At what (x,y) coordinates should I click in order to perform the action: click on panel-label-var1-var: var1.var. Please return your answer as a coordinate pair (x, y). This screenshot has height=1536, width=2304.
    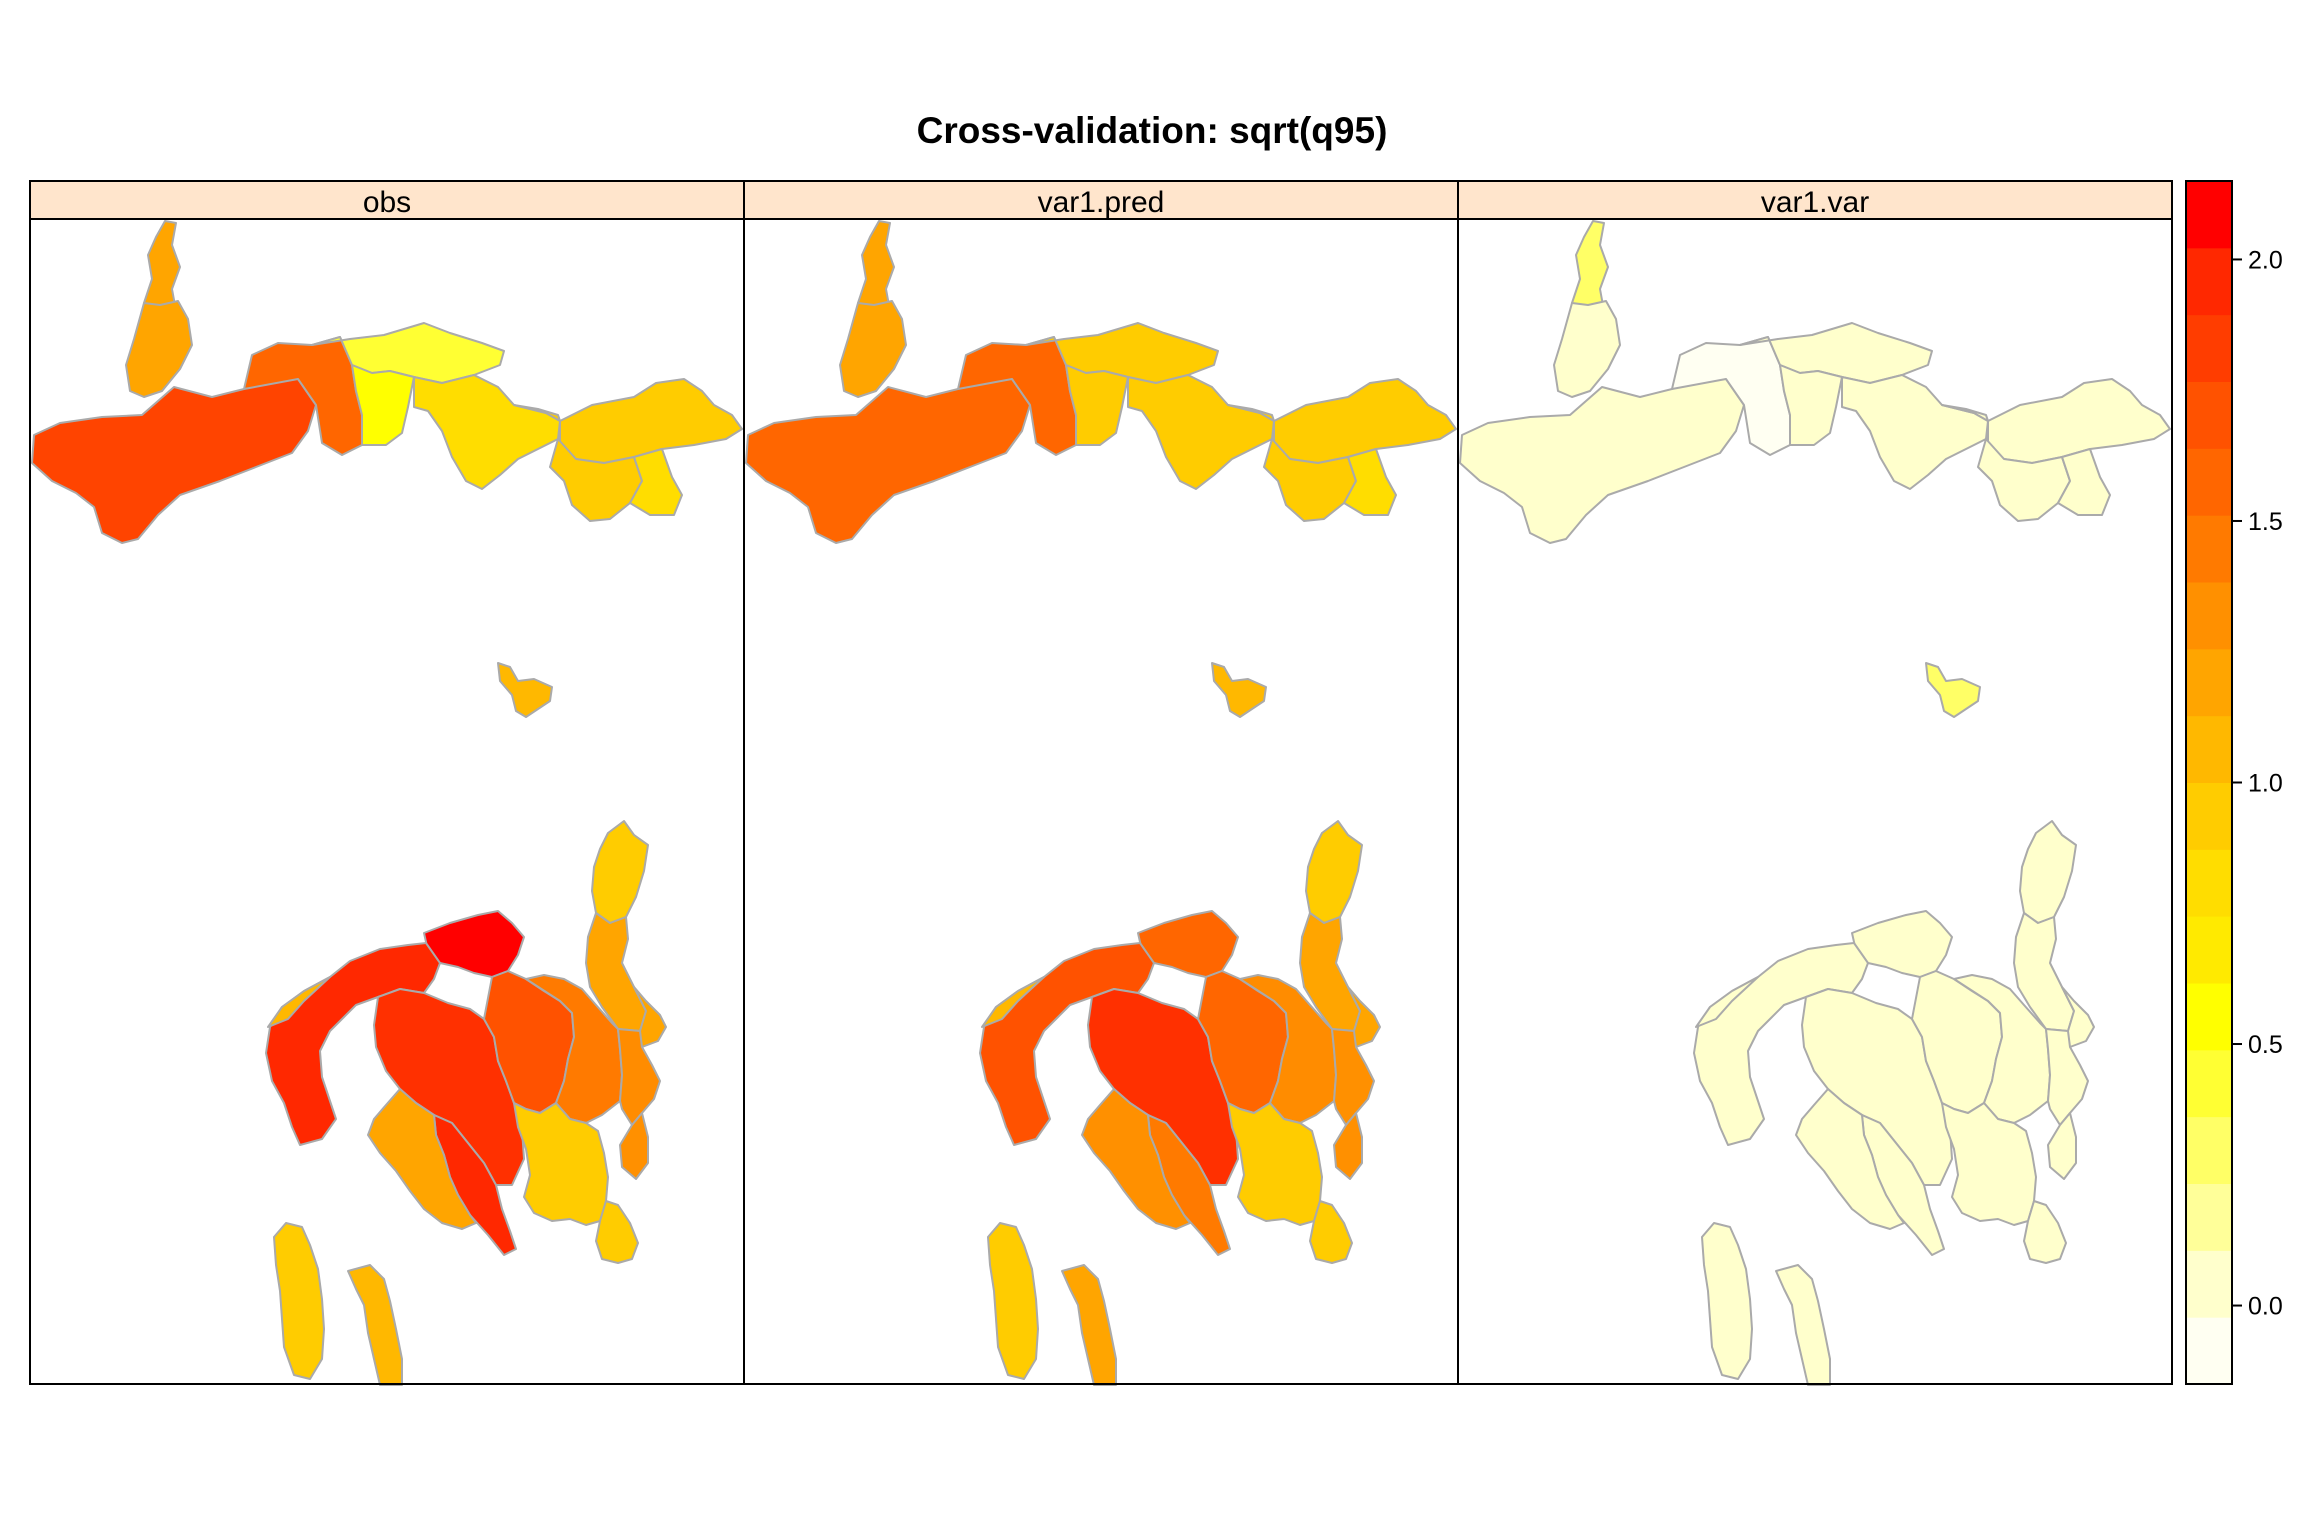
    Looking at the image, I should click on (1815, 202).